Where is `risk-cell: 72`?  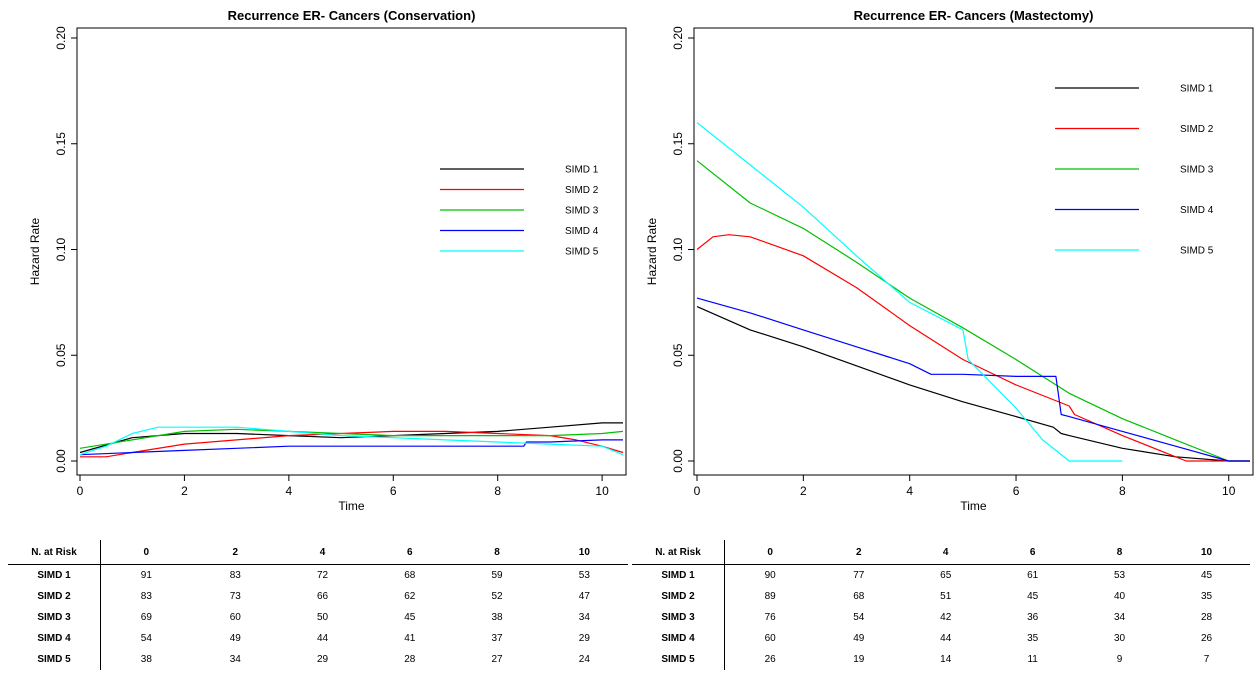
risk-cell: 72 is located at coordinates (322, 575).